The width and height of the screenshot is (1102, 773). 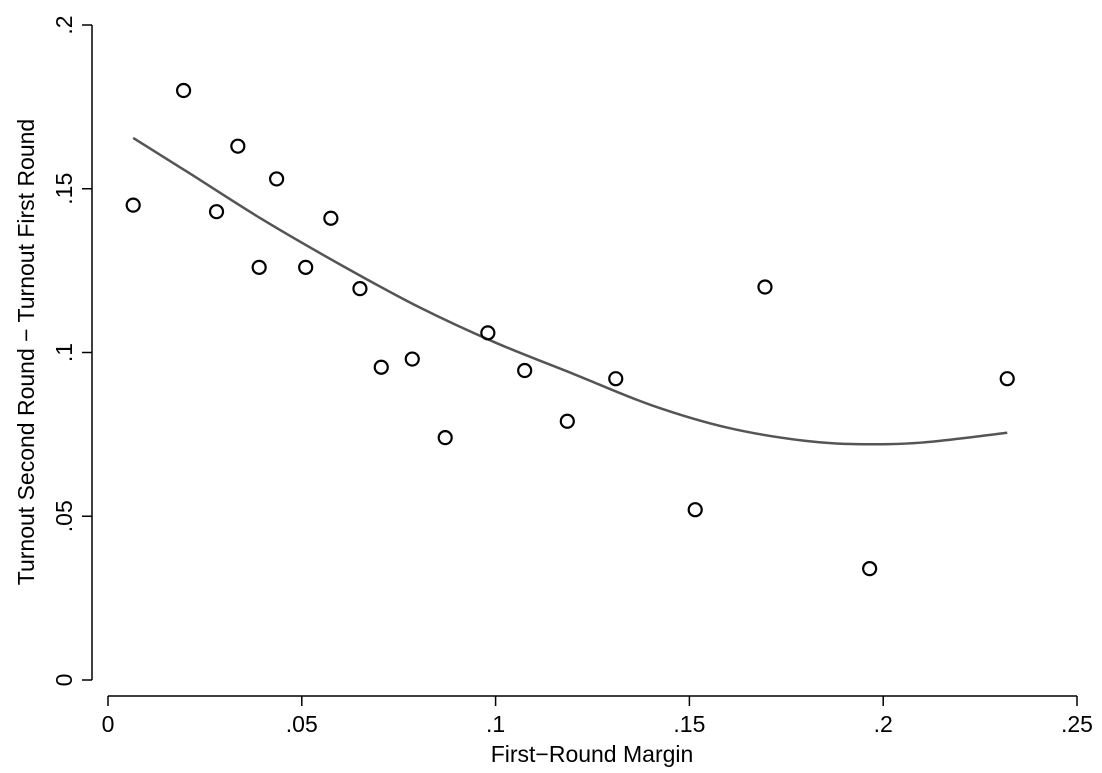 I want to click on x-tick-label: .05, so click(x=302, y=724).